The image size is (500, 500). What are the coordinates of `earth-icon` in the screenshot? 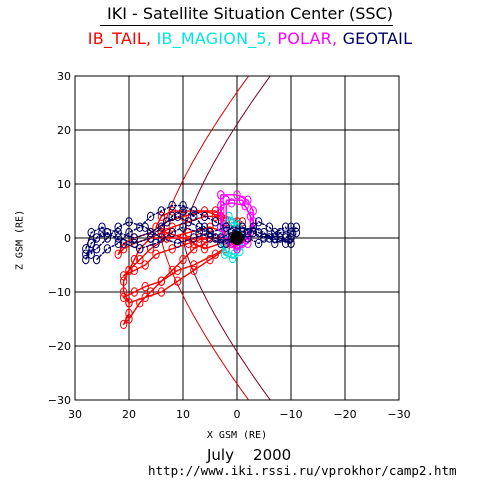 It's located at (237, 238).